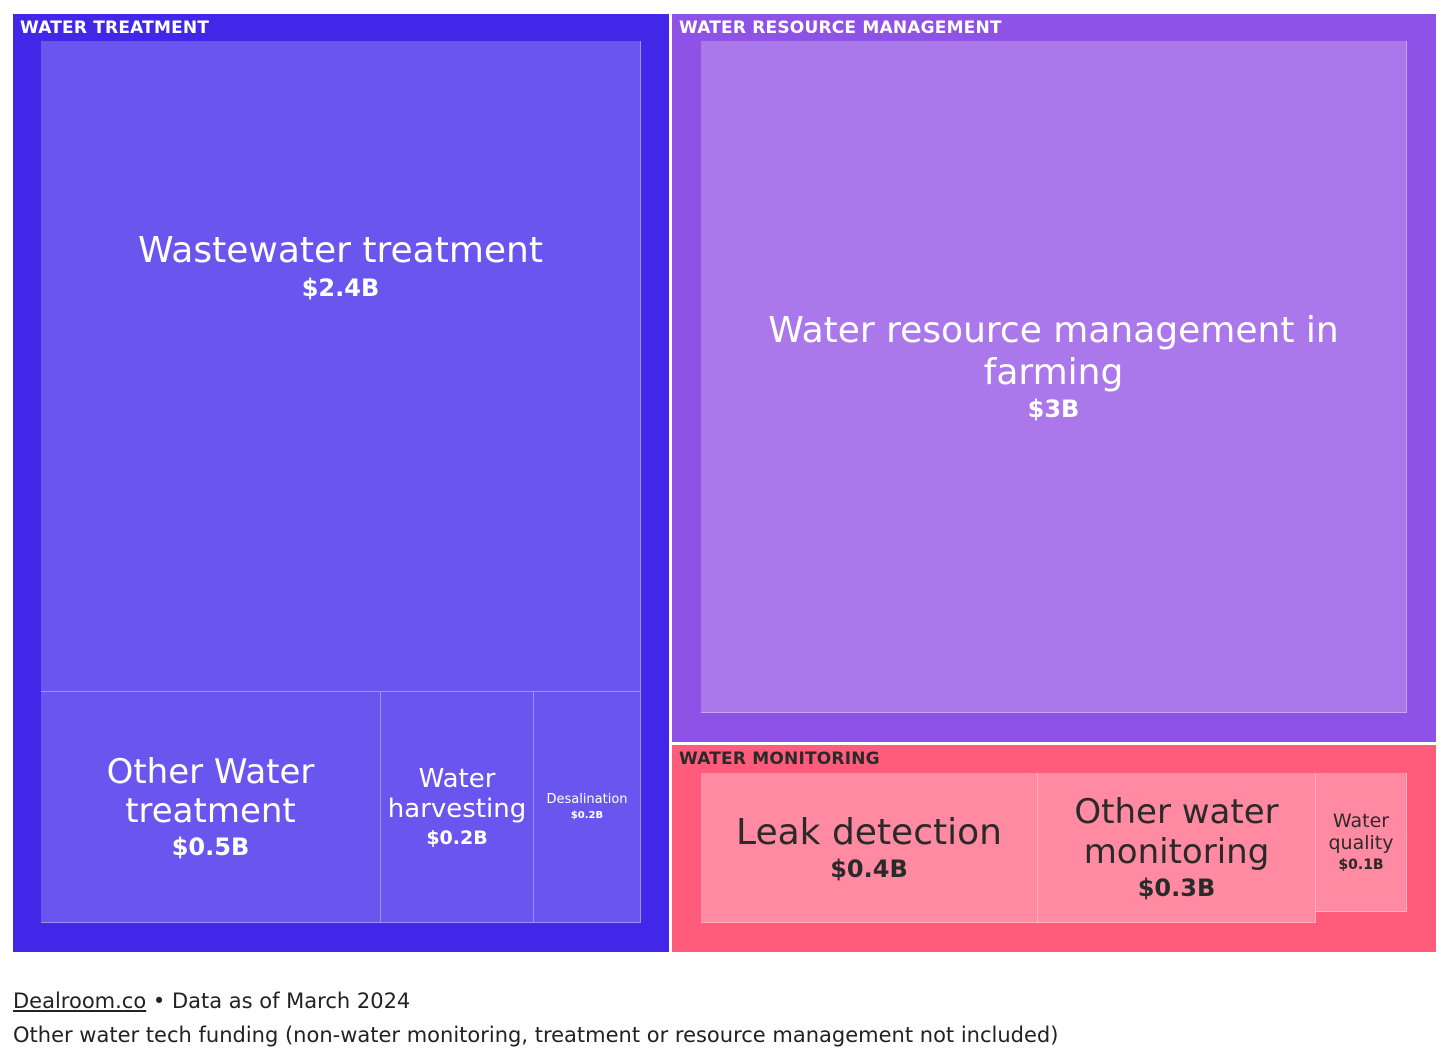 The height and width of the screenshot is (1060, 1456). What do you see at coordinates (457, 794) in the screenshot?
I see `cell-name: Water harvesting` at bounding box center [457, 794].